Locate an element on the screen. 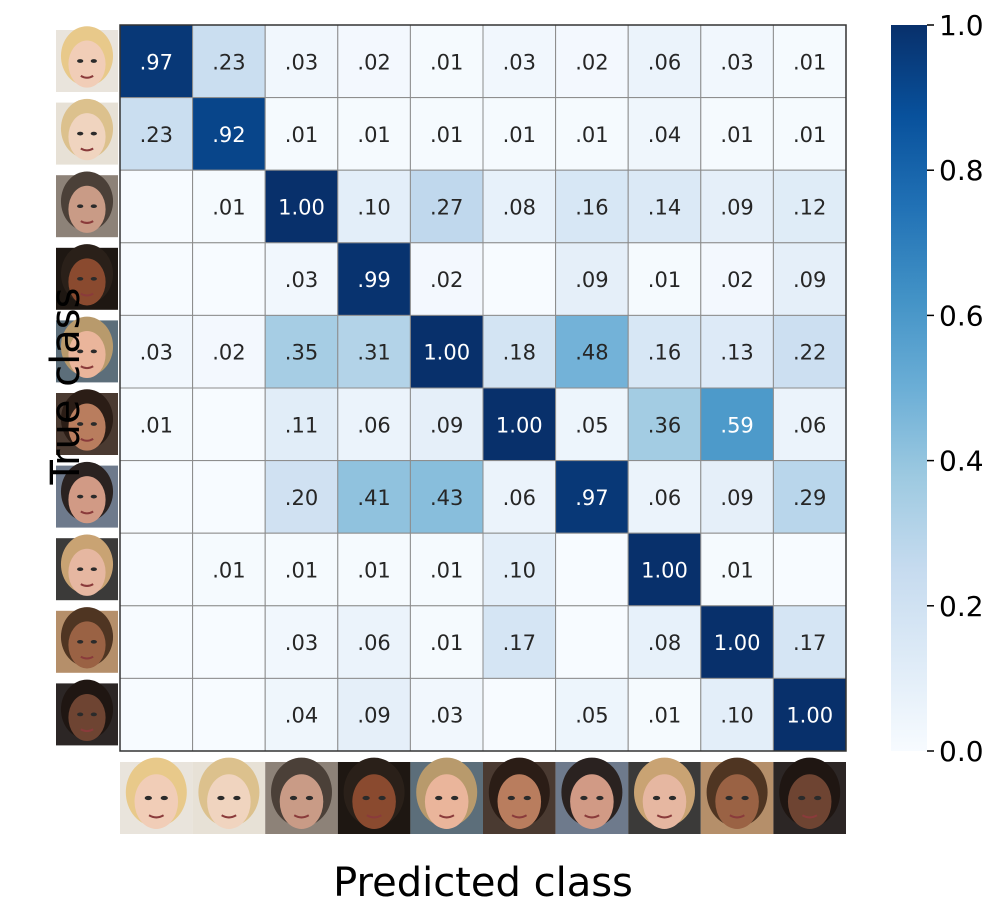 This screenshot has width=996, height=918. cell-value-label: .18 is located at coordinates (519, 353).